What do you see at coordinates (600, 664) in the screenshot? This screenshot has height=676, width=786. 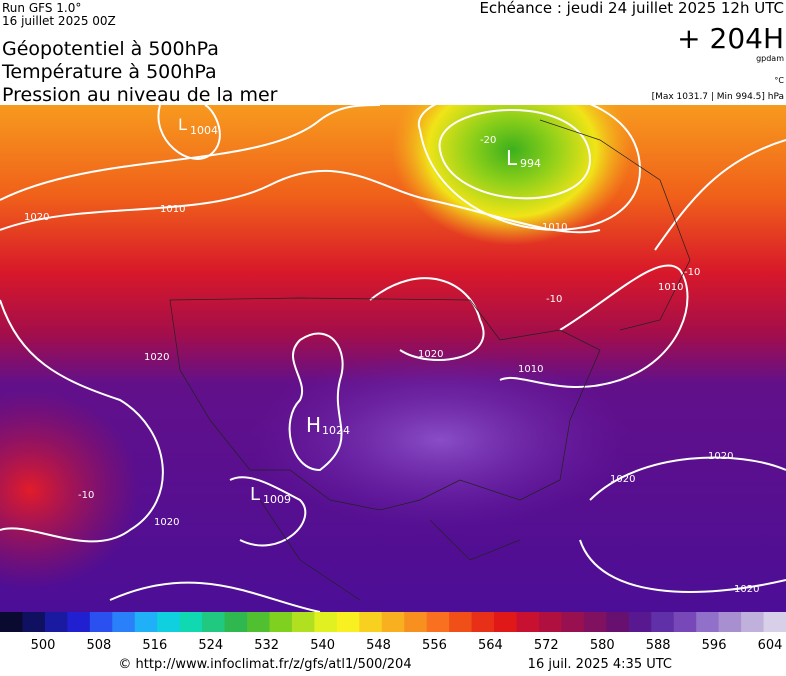 I see `generated-time: 16 juil. 2025 4:35 UTC` at bounding box center [600, 664].